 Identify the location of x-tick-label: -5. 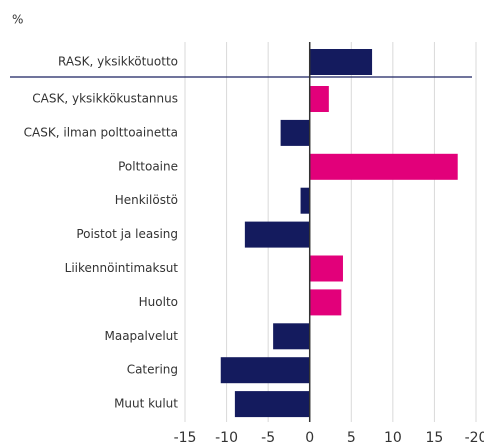
(268, 437).